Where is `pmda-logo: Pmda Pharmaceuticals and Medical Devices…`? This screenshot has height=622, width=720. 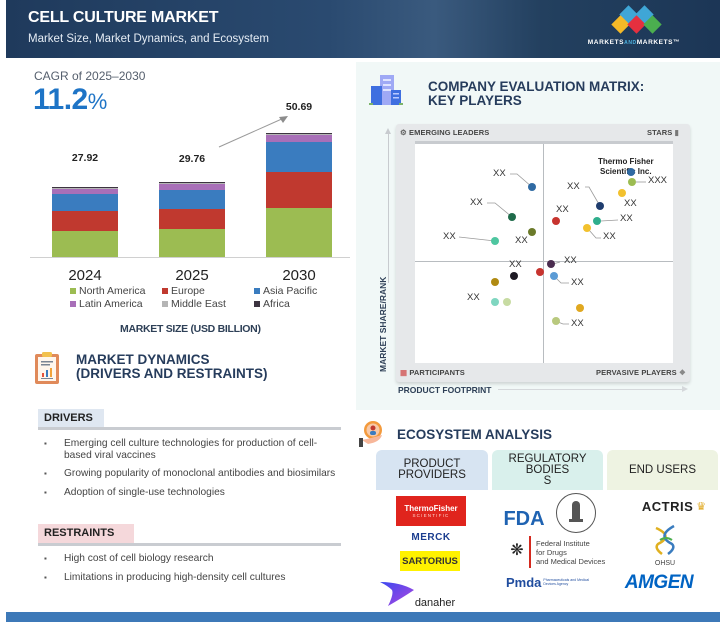
pmda-logo: Pmda Pharmaceuticals and Medical Devices… is located at coordinates (548, 582).